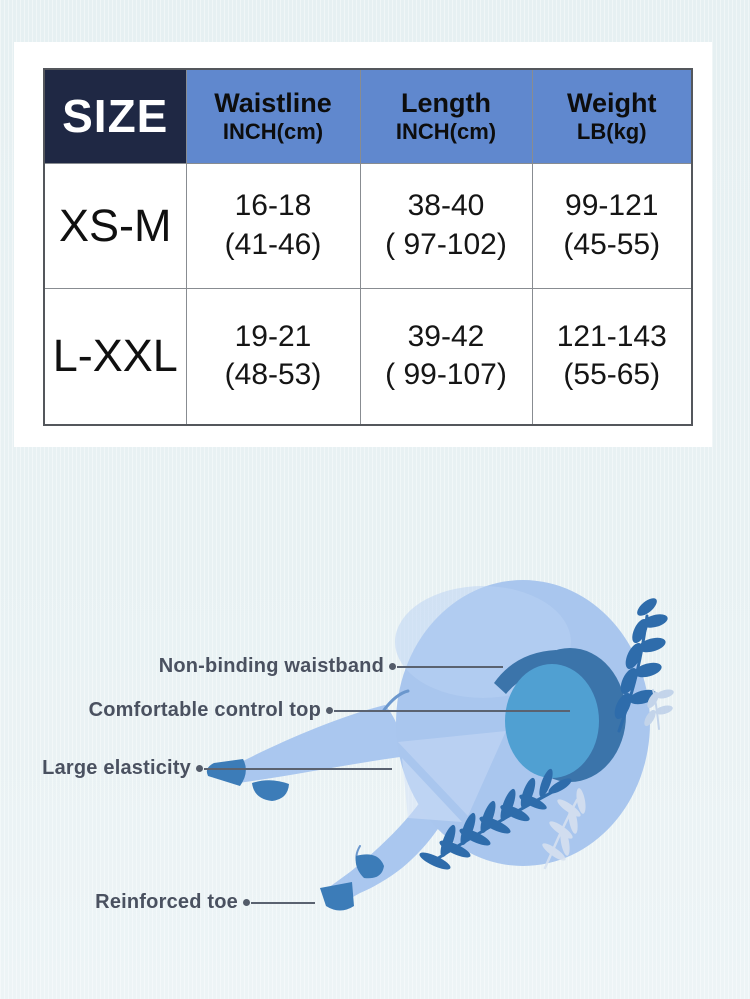 Image resolution: width=750 pixels, height=999 pixels. I want to click on column-unit: LB(kg), so click(611, 132).